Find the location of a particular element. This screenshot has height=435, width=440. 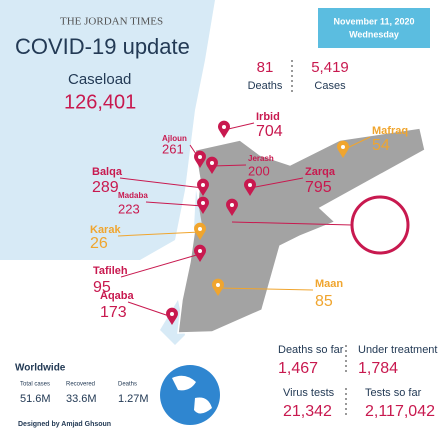

region-value: 200 is located at coordinates (259, 170).